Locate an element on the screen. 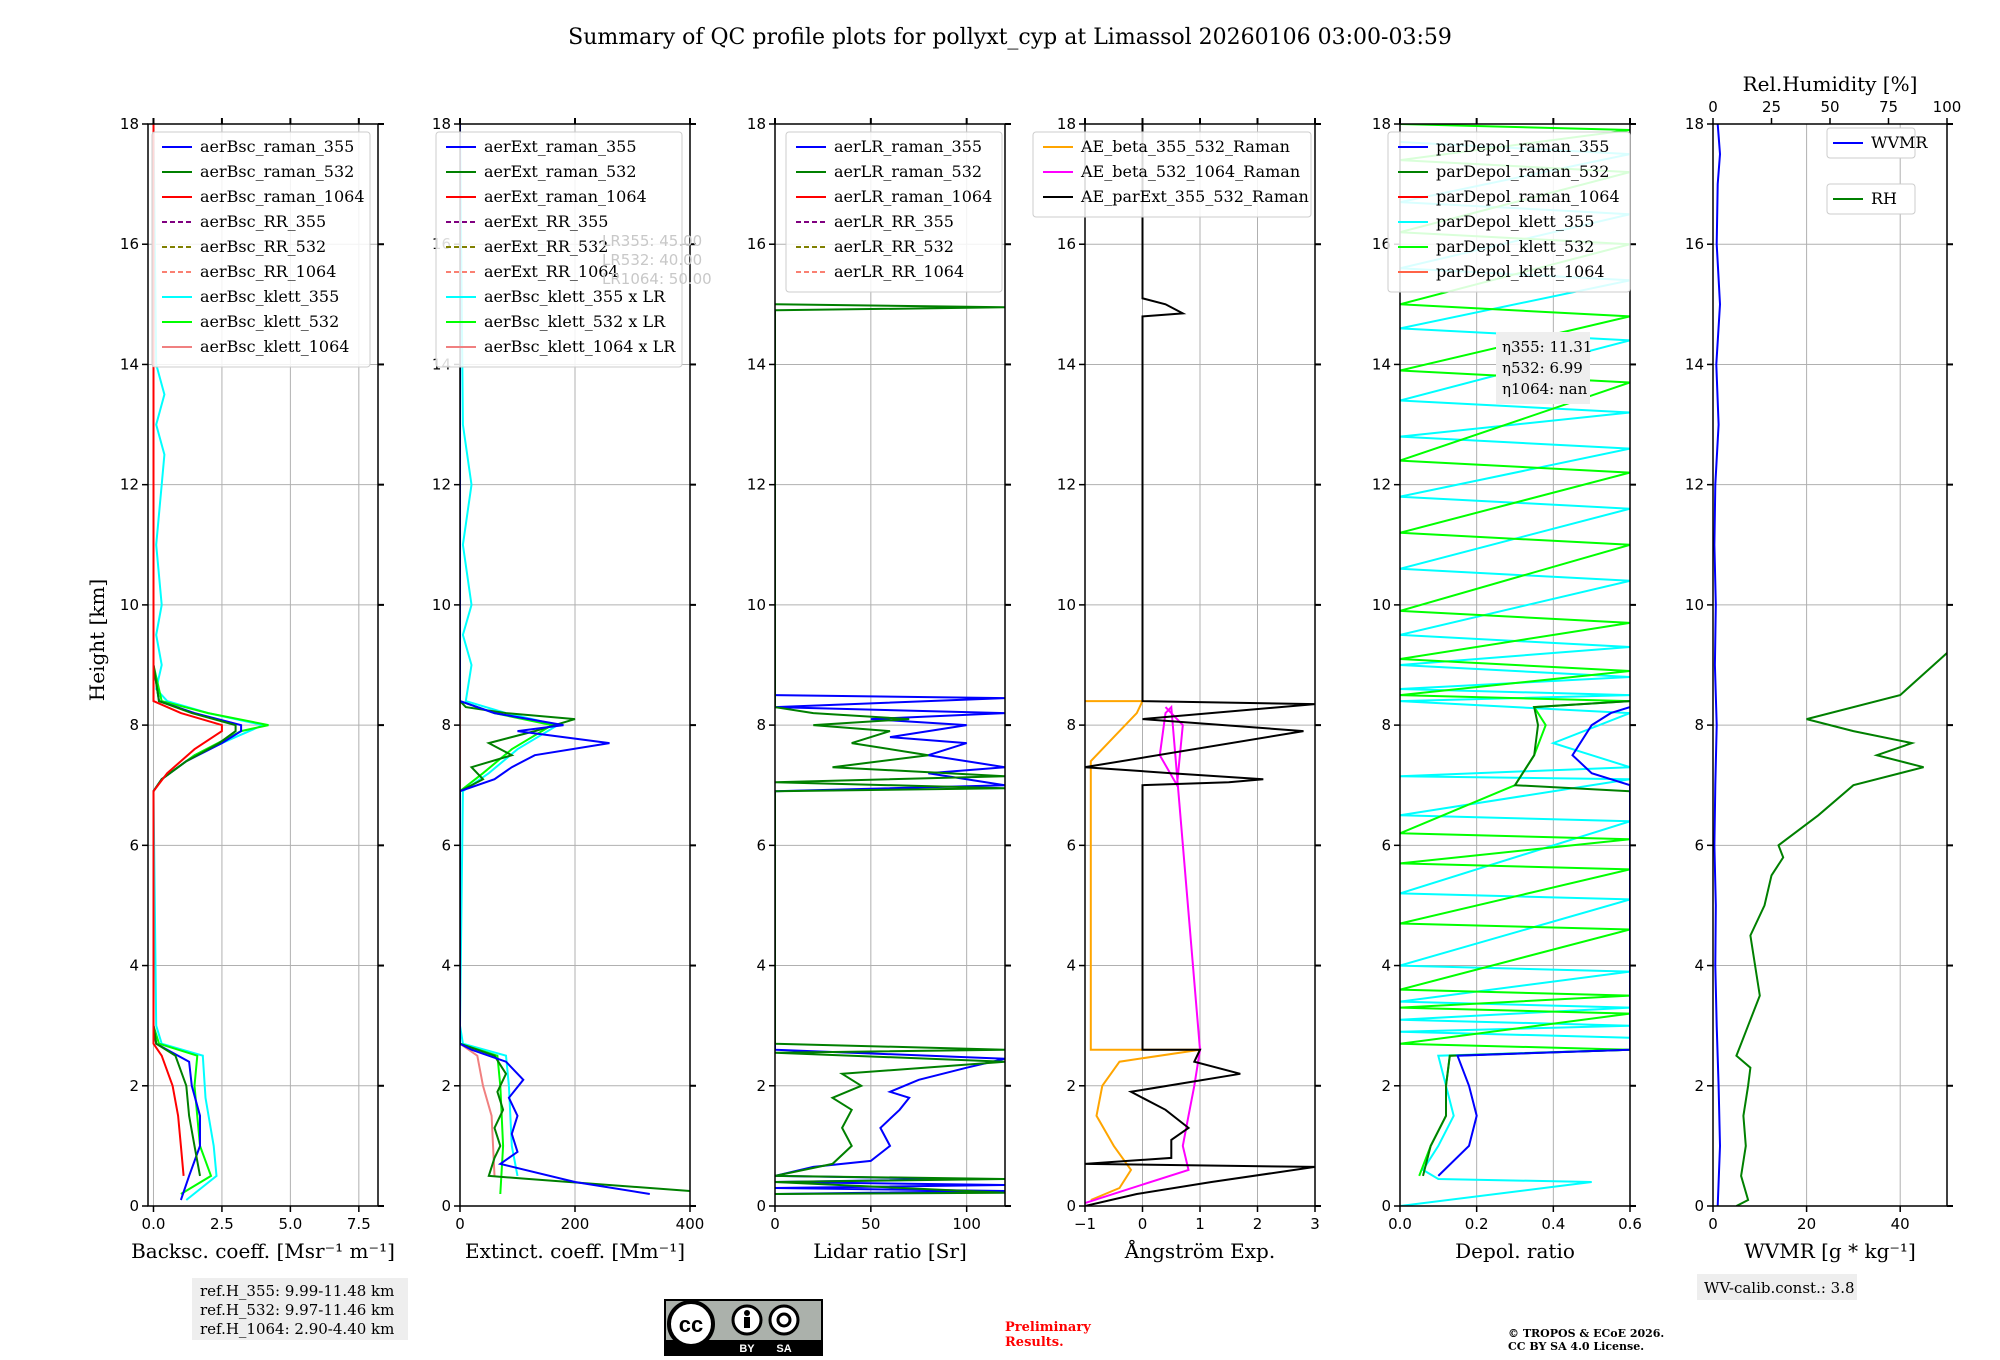 This screenshot has height=1360, width=2000. x-tick-label: 7.5 is located at coordinates (359, 1224).